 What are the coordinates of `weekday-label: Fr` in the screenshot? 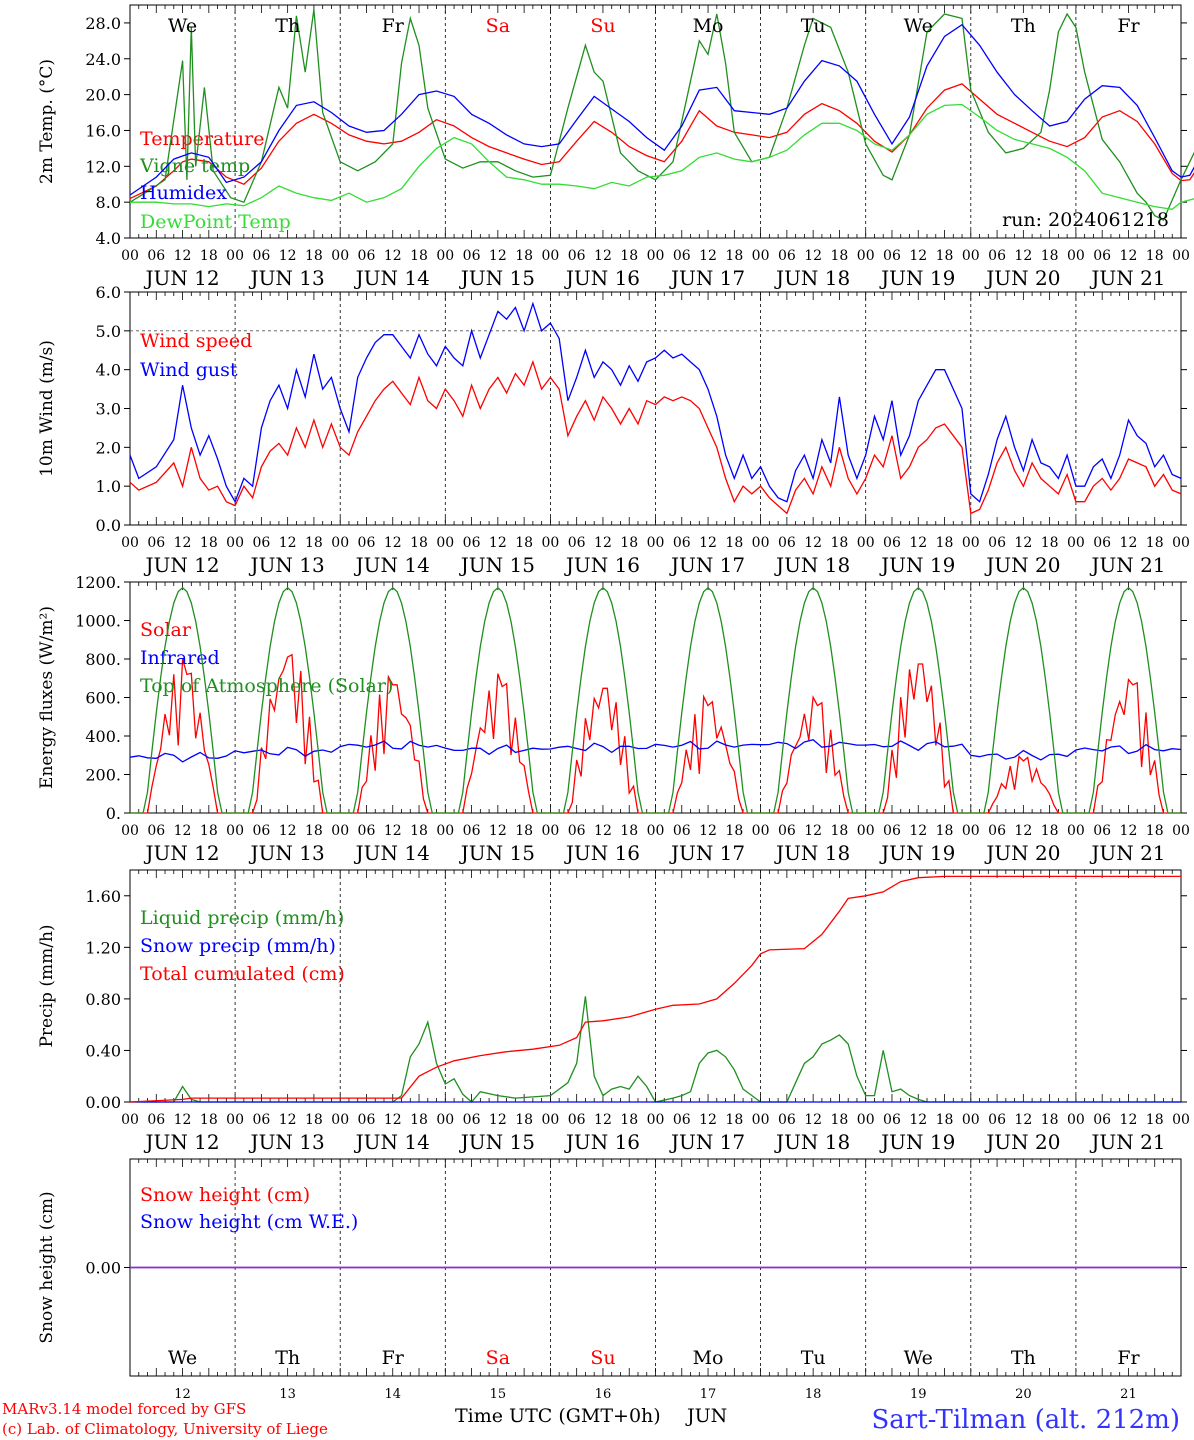 It's located at (1128, 26).